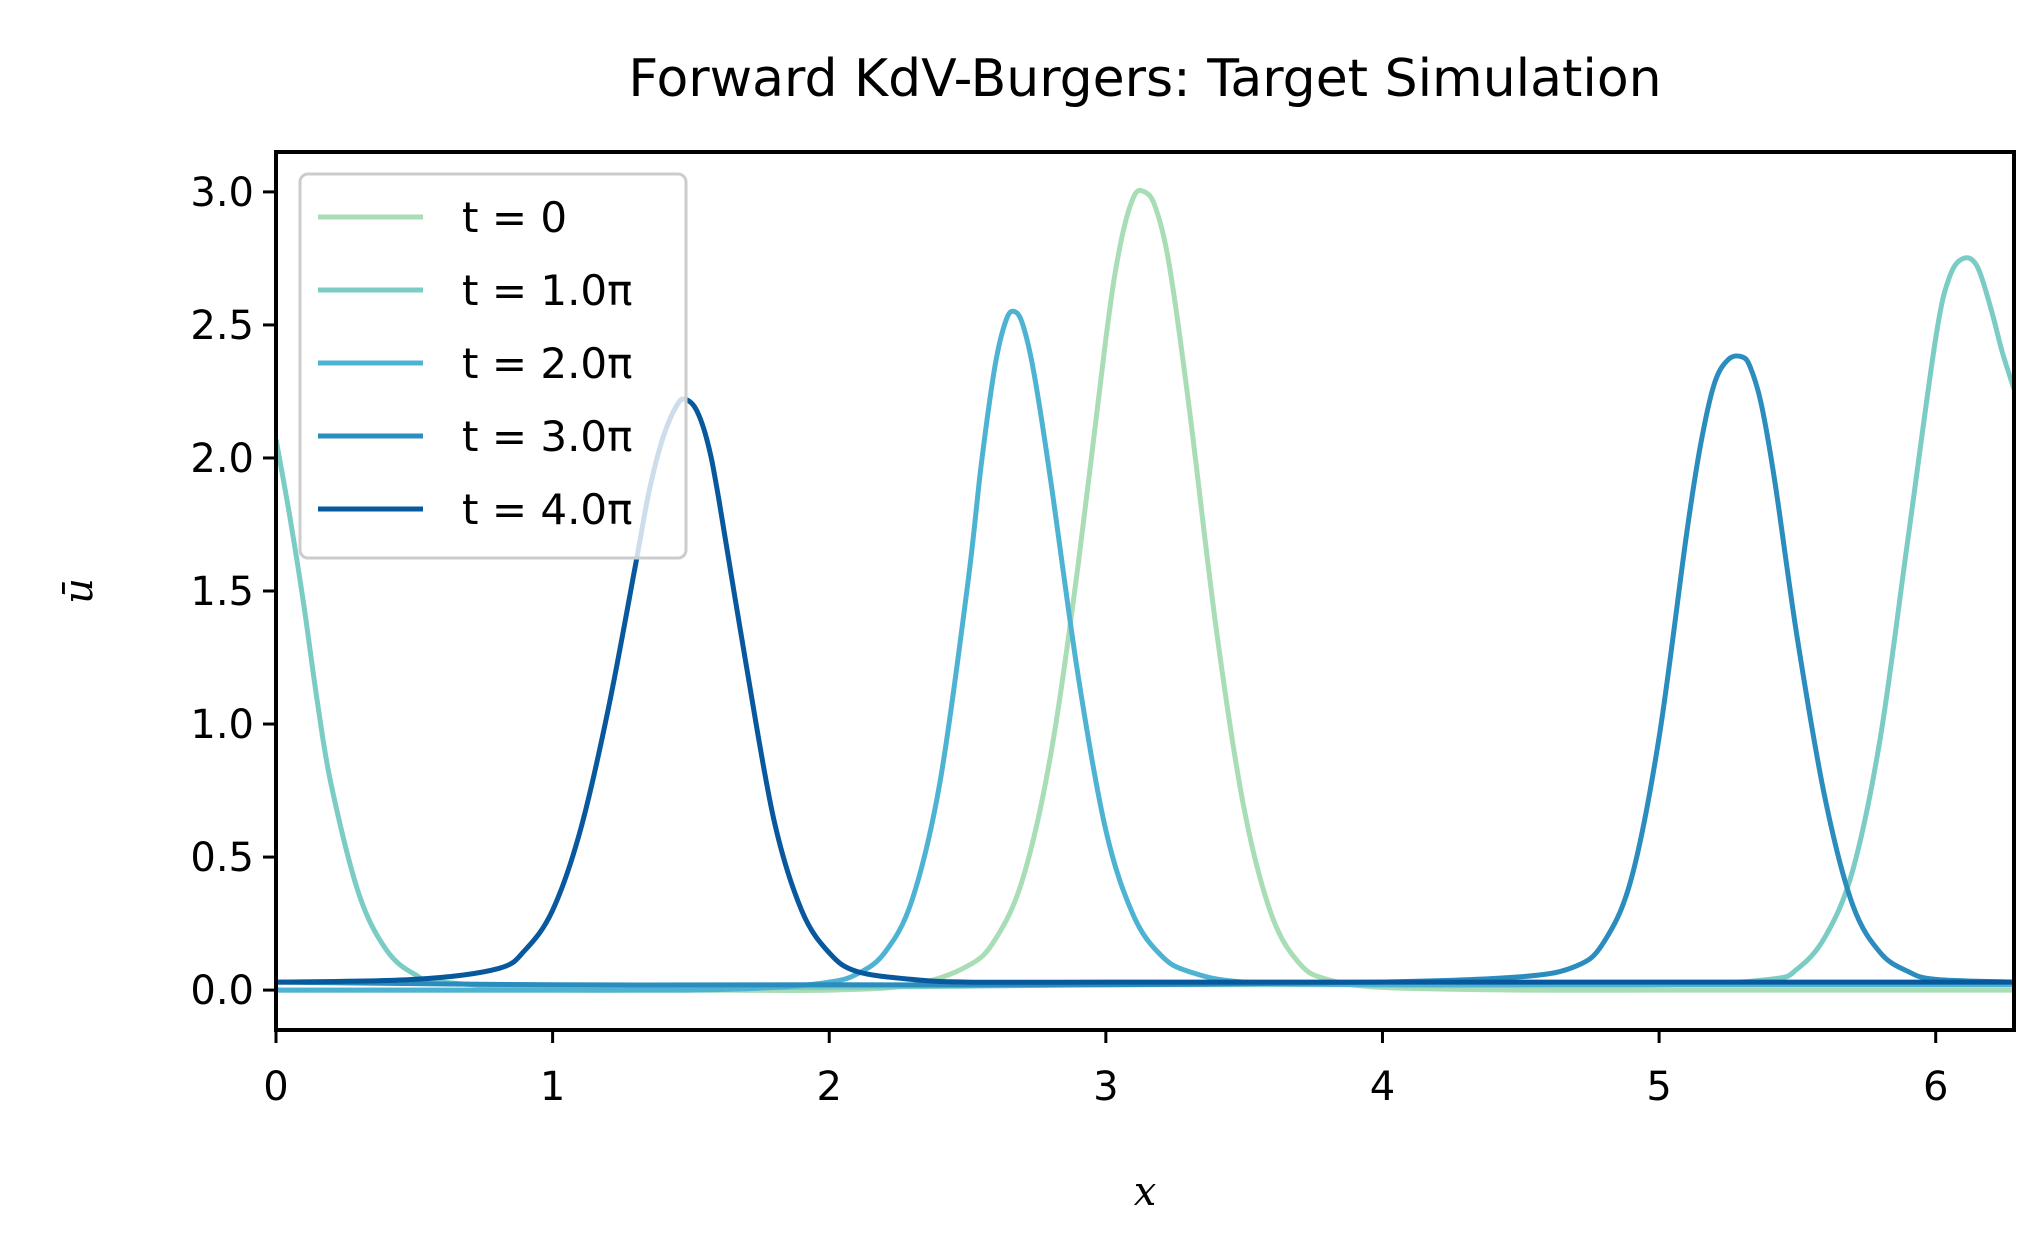 The image size is (2040, 1260). I want to click on x-tick-label: 3, so click(1105, 1087).